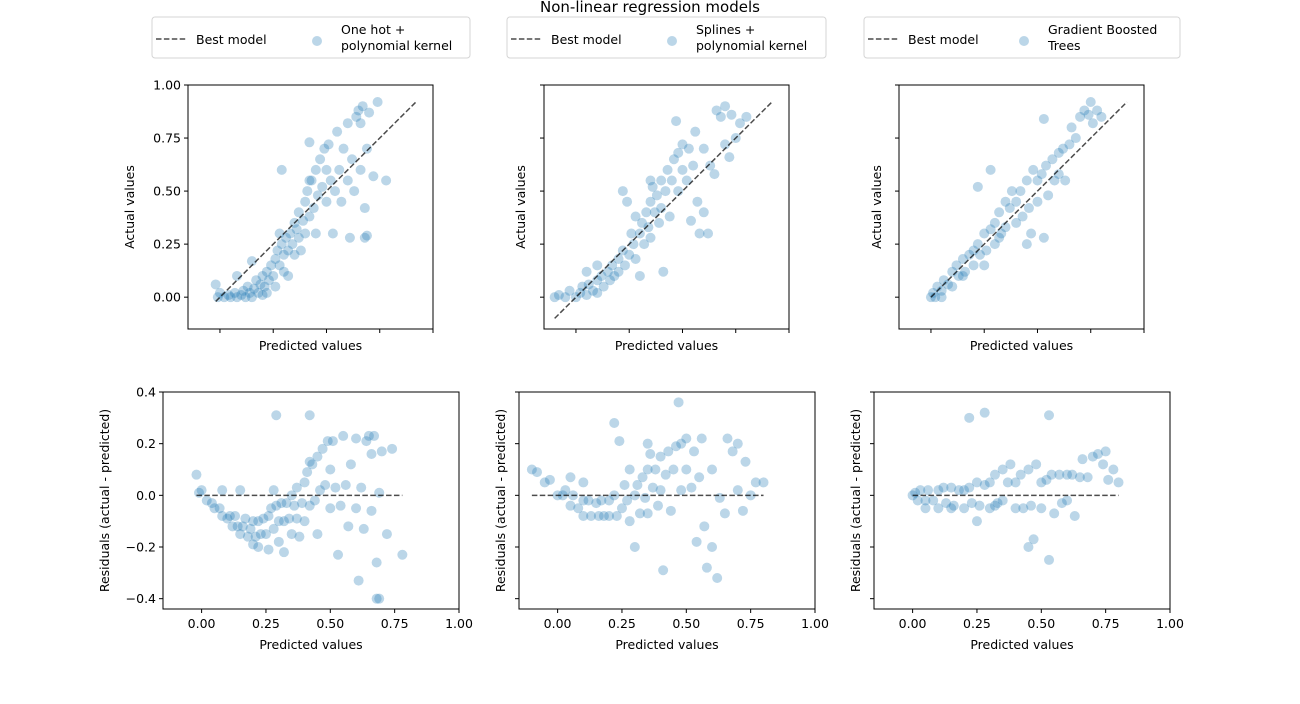 Image resolution: width=1300 pixels, height=704 pixels. Describe the element at coordinates (913, 623) in the screenshot. I see `x-tick-label: 0.00` at that location.